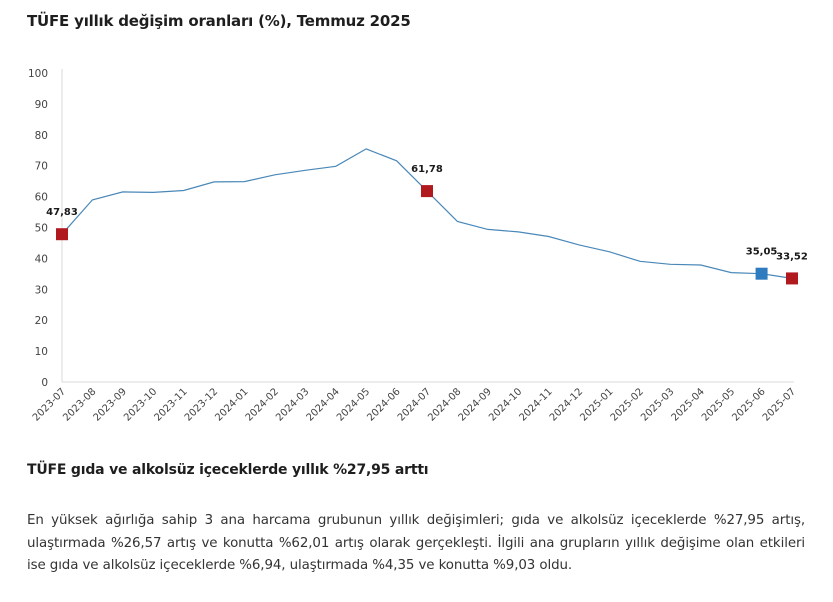  I want to click on data-label: 61,78, so click(427, 169).